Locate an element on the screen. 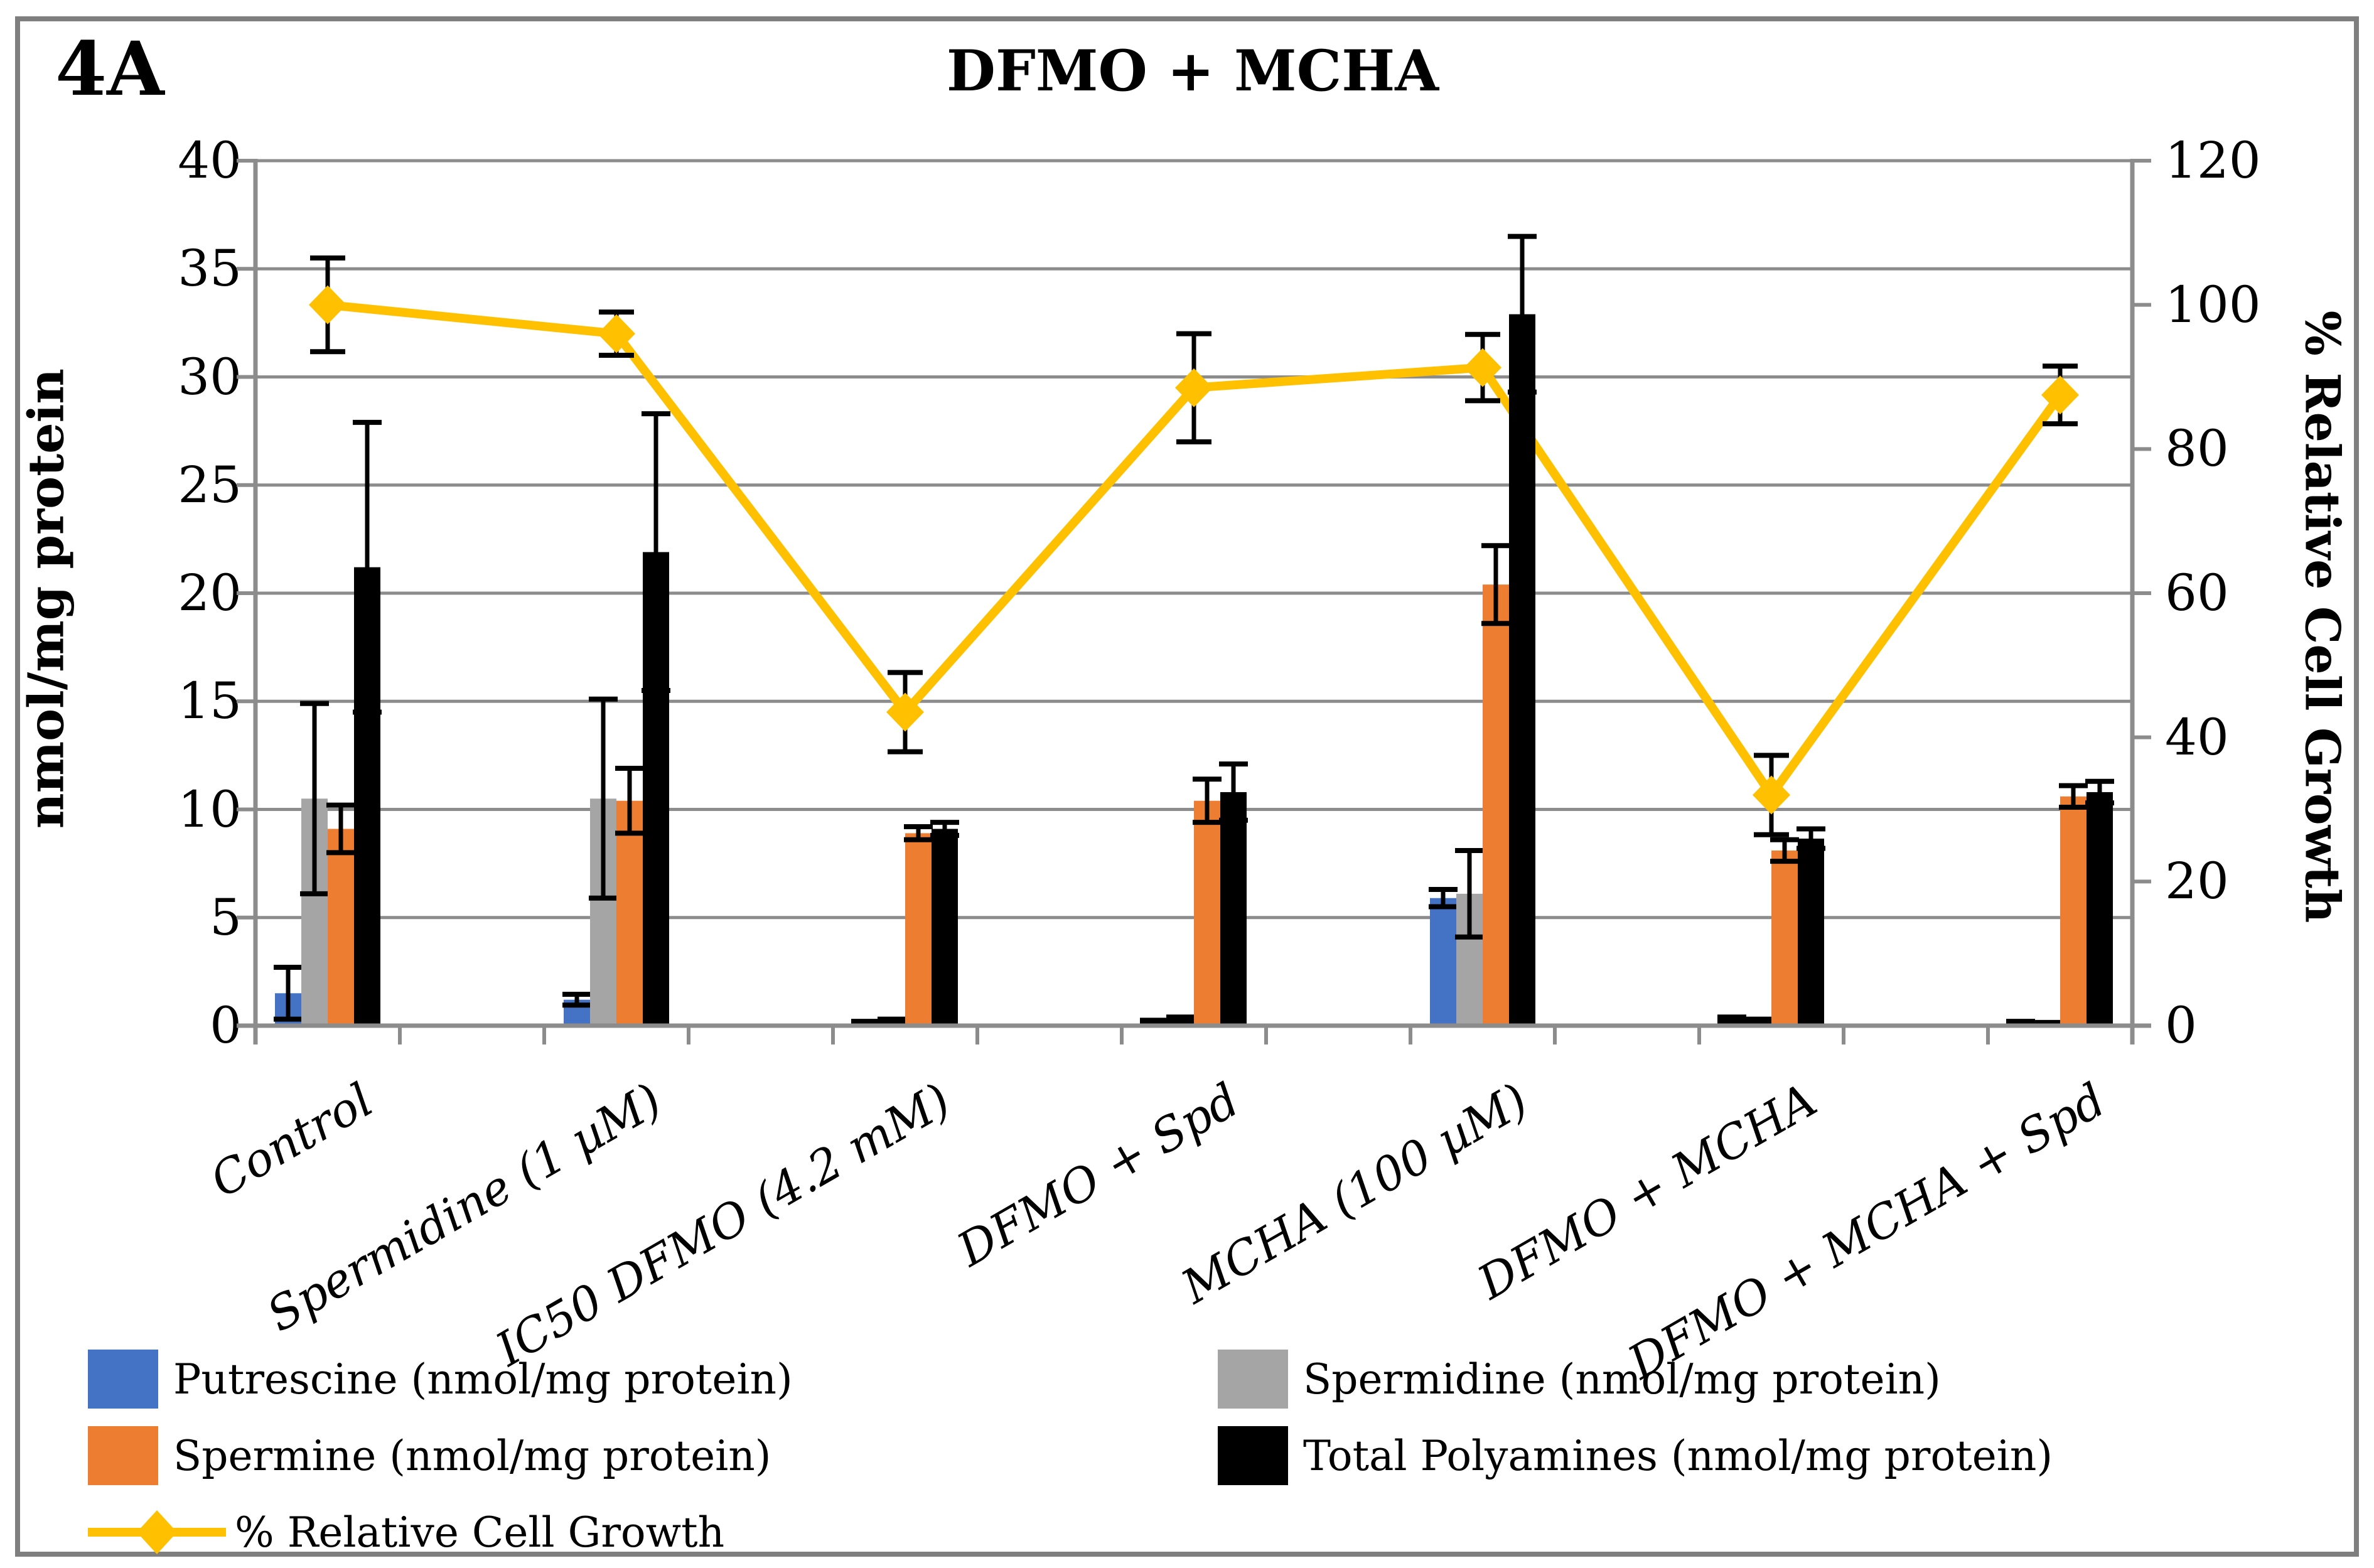  left-tick-label-20: 20 is located at coordinates (210, 593).